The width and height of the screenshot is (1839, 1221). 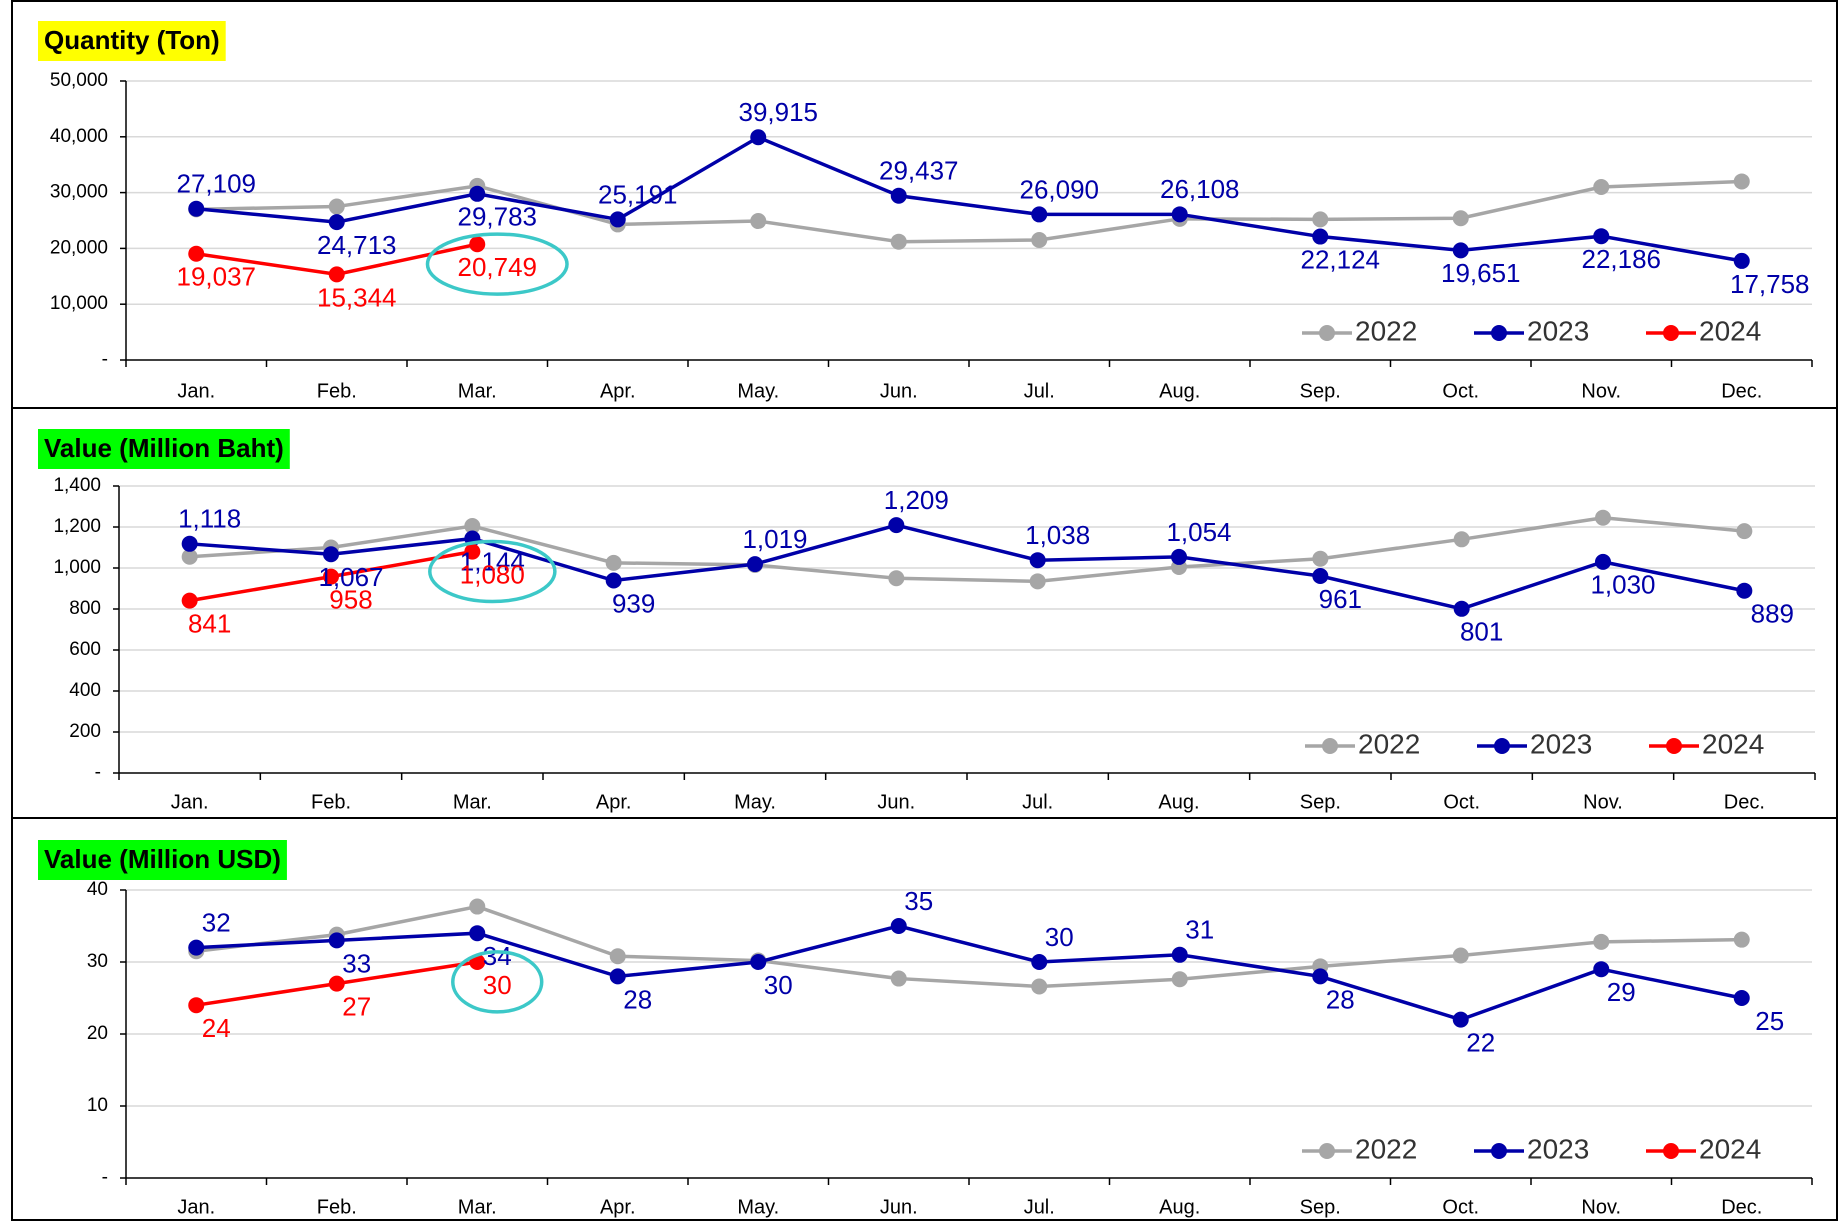 What do you see at coordinates (357, 297) in the screenshot?
I see `data-label: 15,344` at bounding box center [357, 297].